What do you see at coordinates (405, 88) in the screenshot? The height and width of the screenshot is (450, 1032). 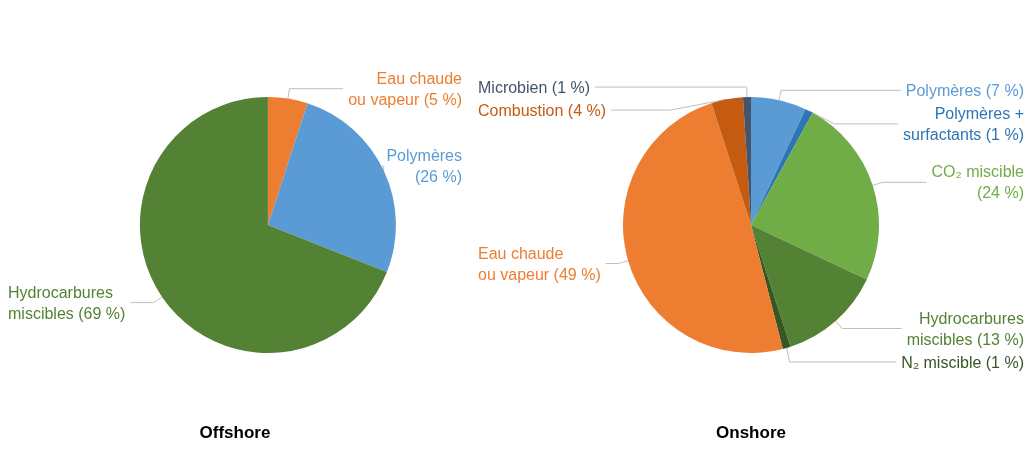 I see `slice-label: Eau chaude ou vapeur (5 %)` at bounding box center [405, 88].